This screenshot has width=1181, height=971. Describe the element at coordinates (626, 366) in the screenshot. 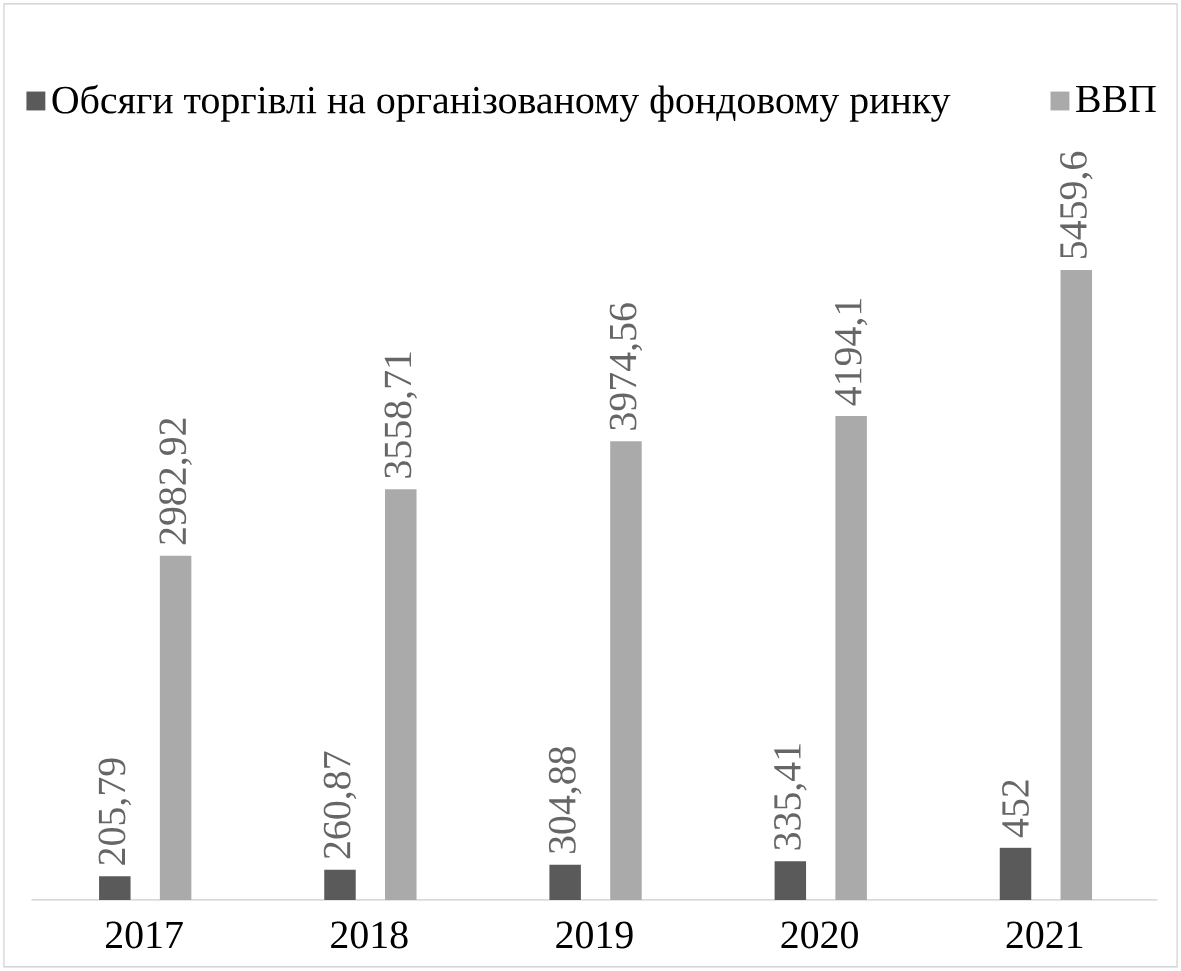

I see `data-label: 3974,56` at that location.